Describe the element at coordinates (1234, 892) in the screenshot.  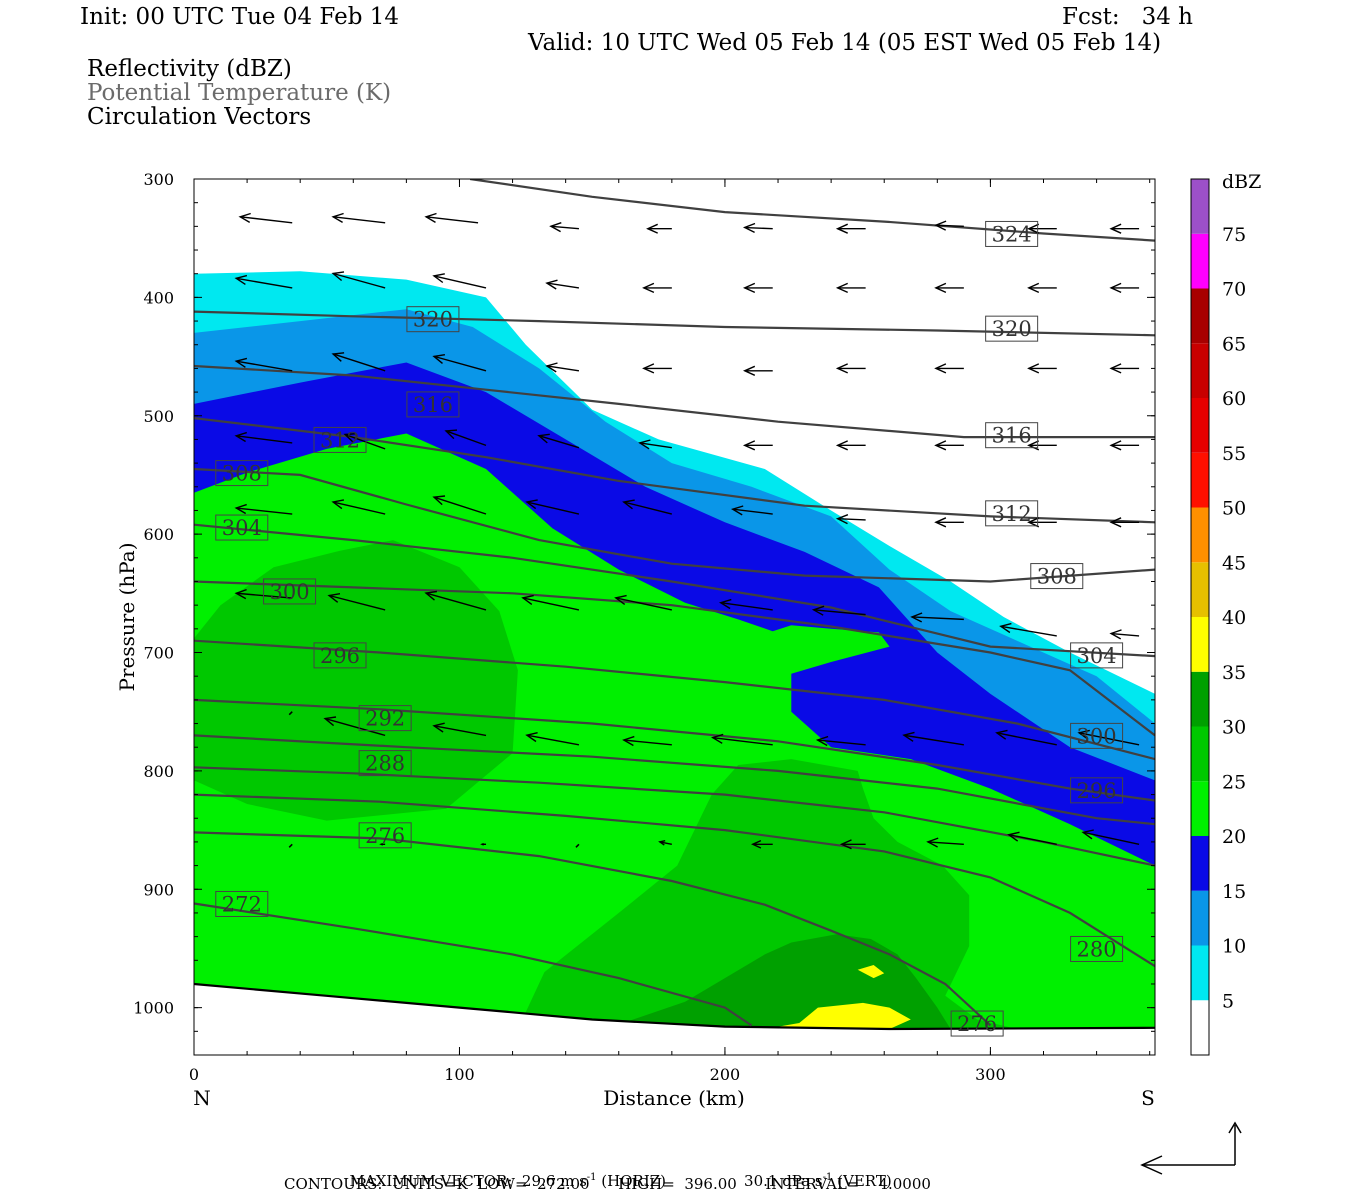
I see `colorbar-label: 15` at that location.